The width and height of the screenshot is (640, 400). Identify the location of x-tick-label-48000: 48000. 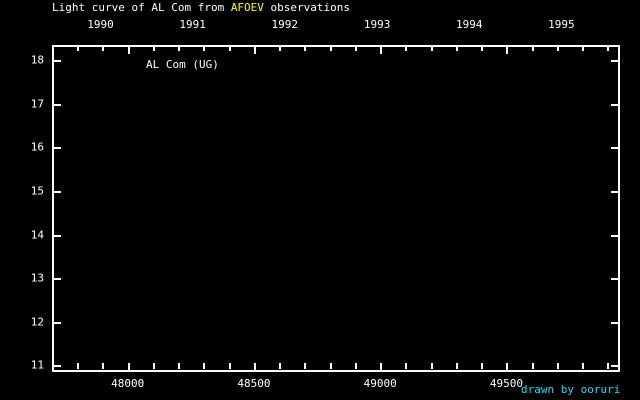
(128, 383).